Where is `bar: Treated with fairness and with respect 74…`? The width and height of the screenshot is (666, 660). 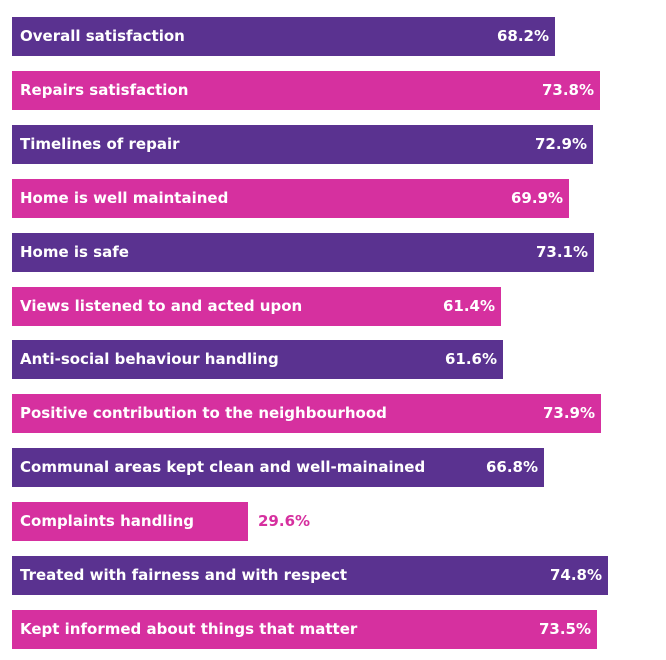 bar: Treated with fairness and with respect 74… is located at coordinates (310, 575).